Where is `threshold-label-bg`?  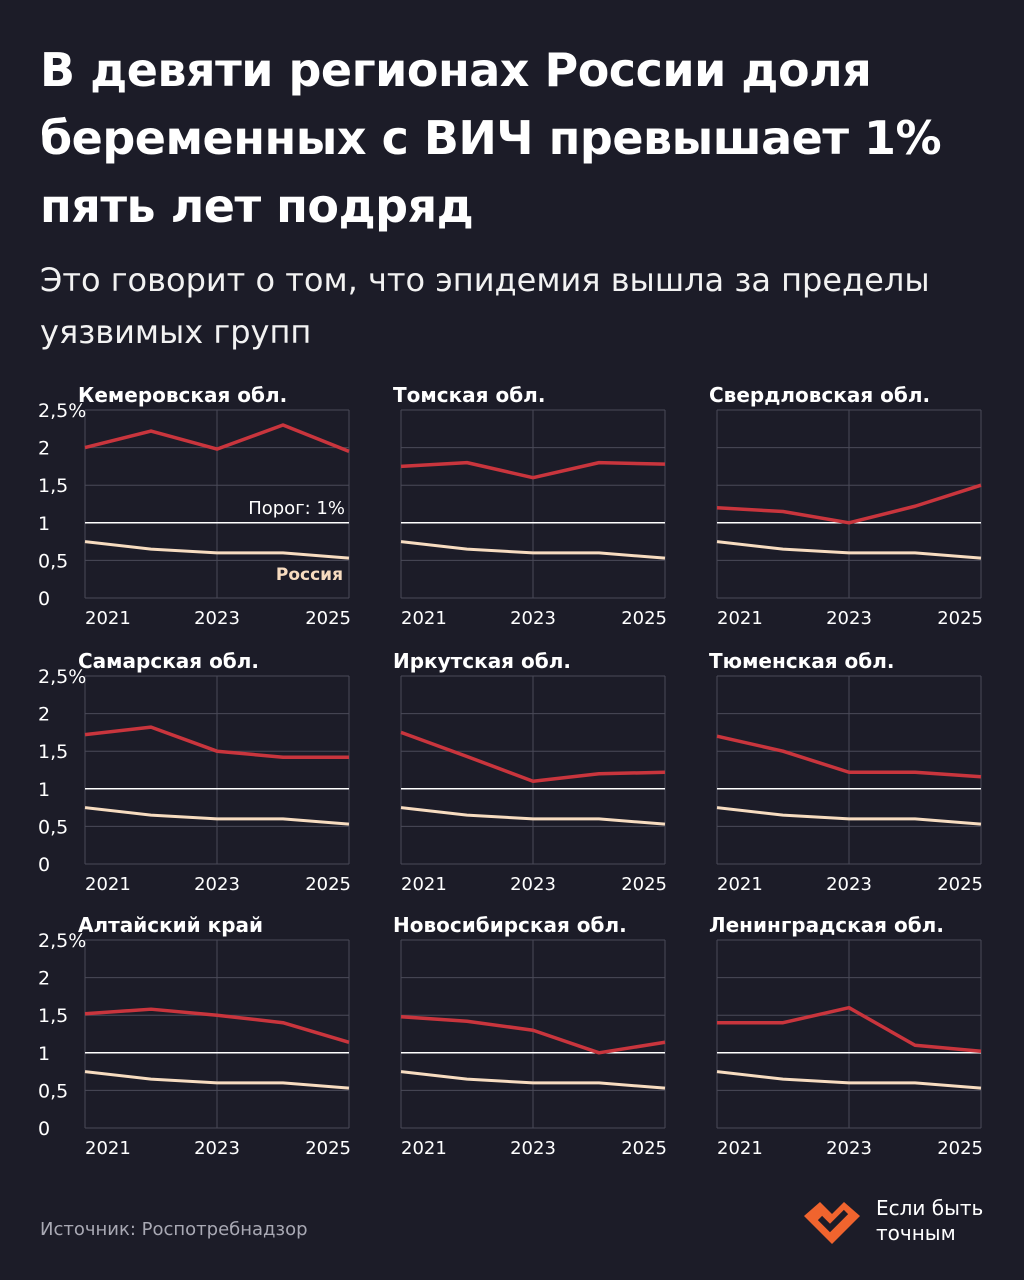
threshold-label-bg is located at coordinates (294, 505).